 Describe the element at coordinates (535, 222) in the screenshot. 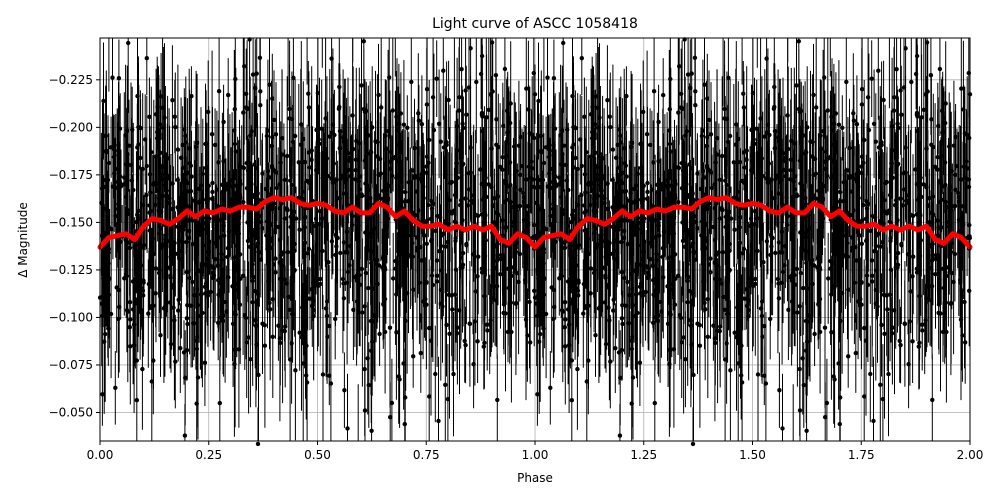

I see `mean-curve` at that location.